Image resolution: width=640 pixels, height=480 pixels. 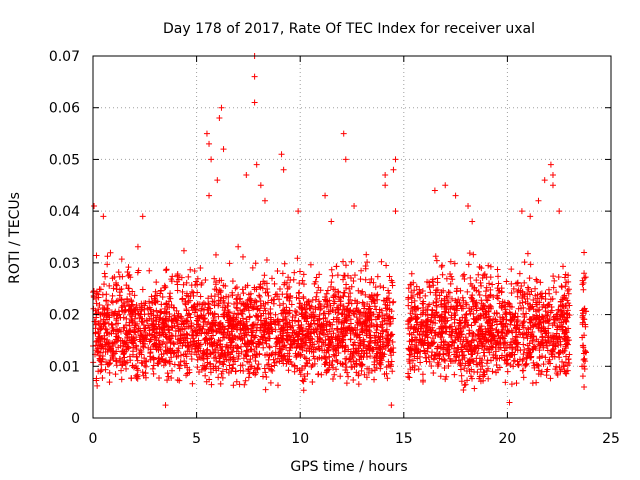 I want to click on x-tick-label: 10, so click(x=300, y=439).